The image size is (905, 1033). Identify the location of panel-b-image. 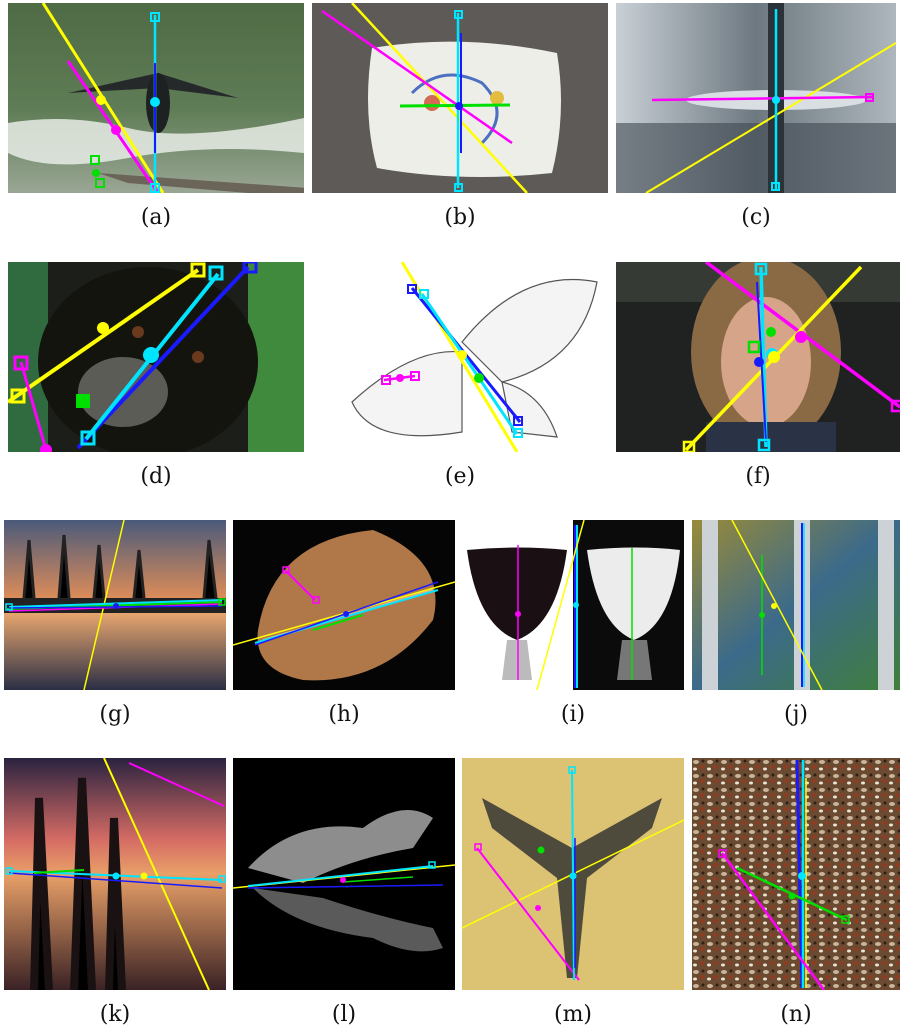
(460, 98).